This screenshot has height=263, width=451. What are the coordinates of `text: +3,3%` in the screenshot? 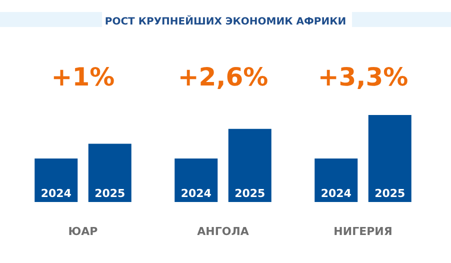 It's located at (363, 77).